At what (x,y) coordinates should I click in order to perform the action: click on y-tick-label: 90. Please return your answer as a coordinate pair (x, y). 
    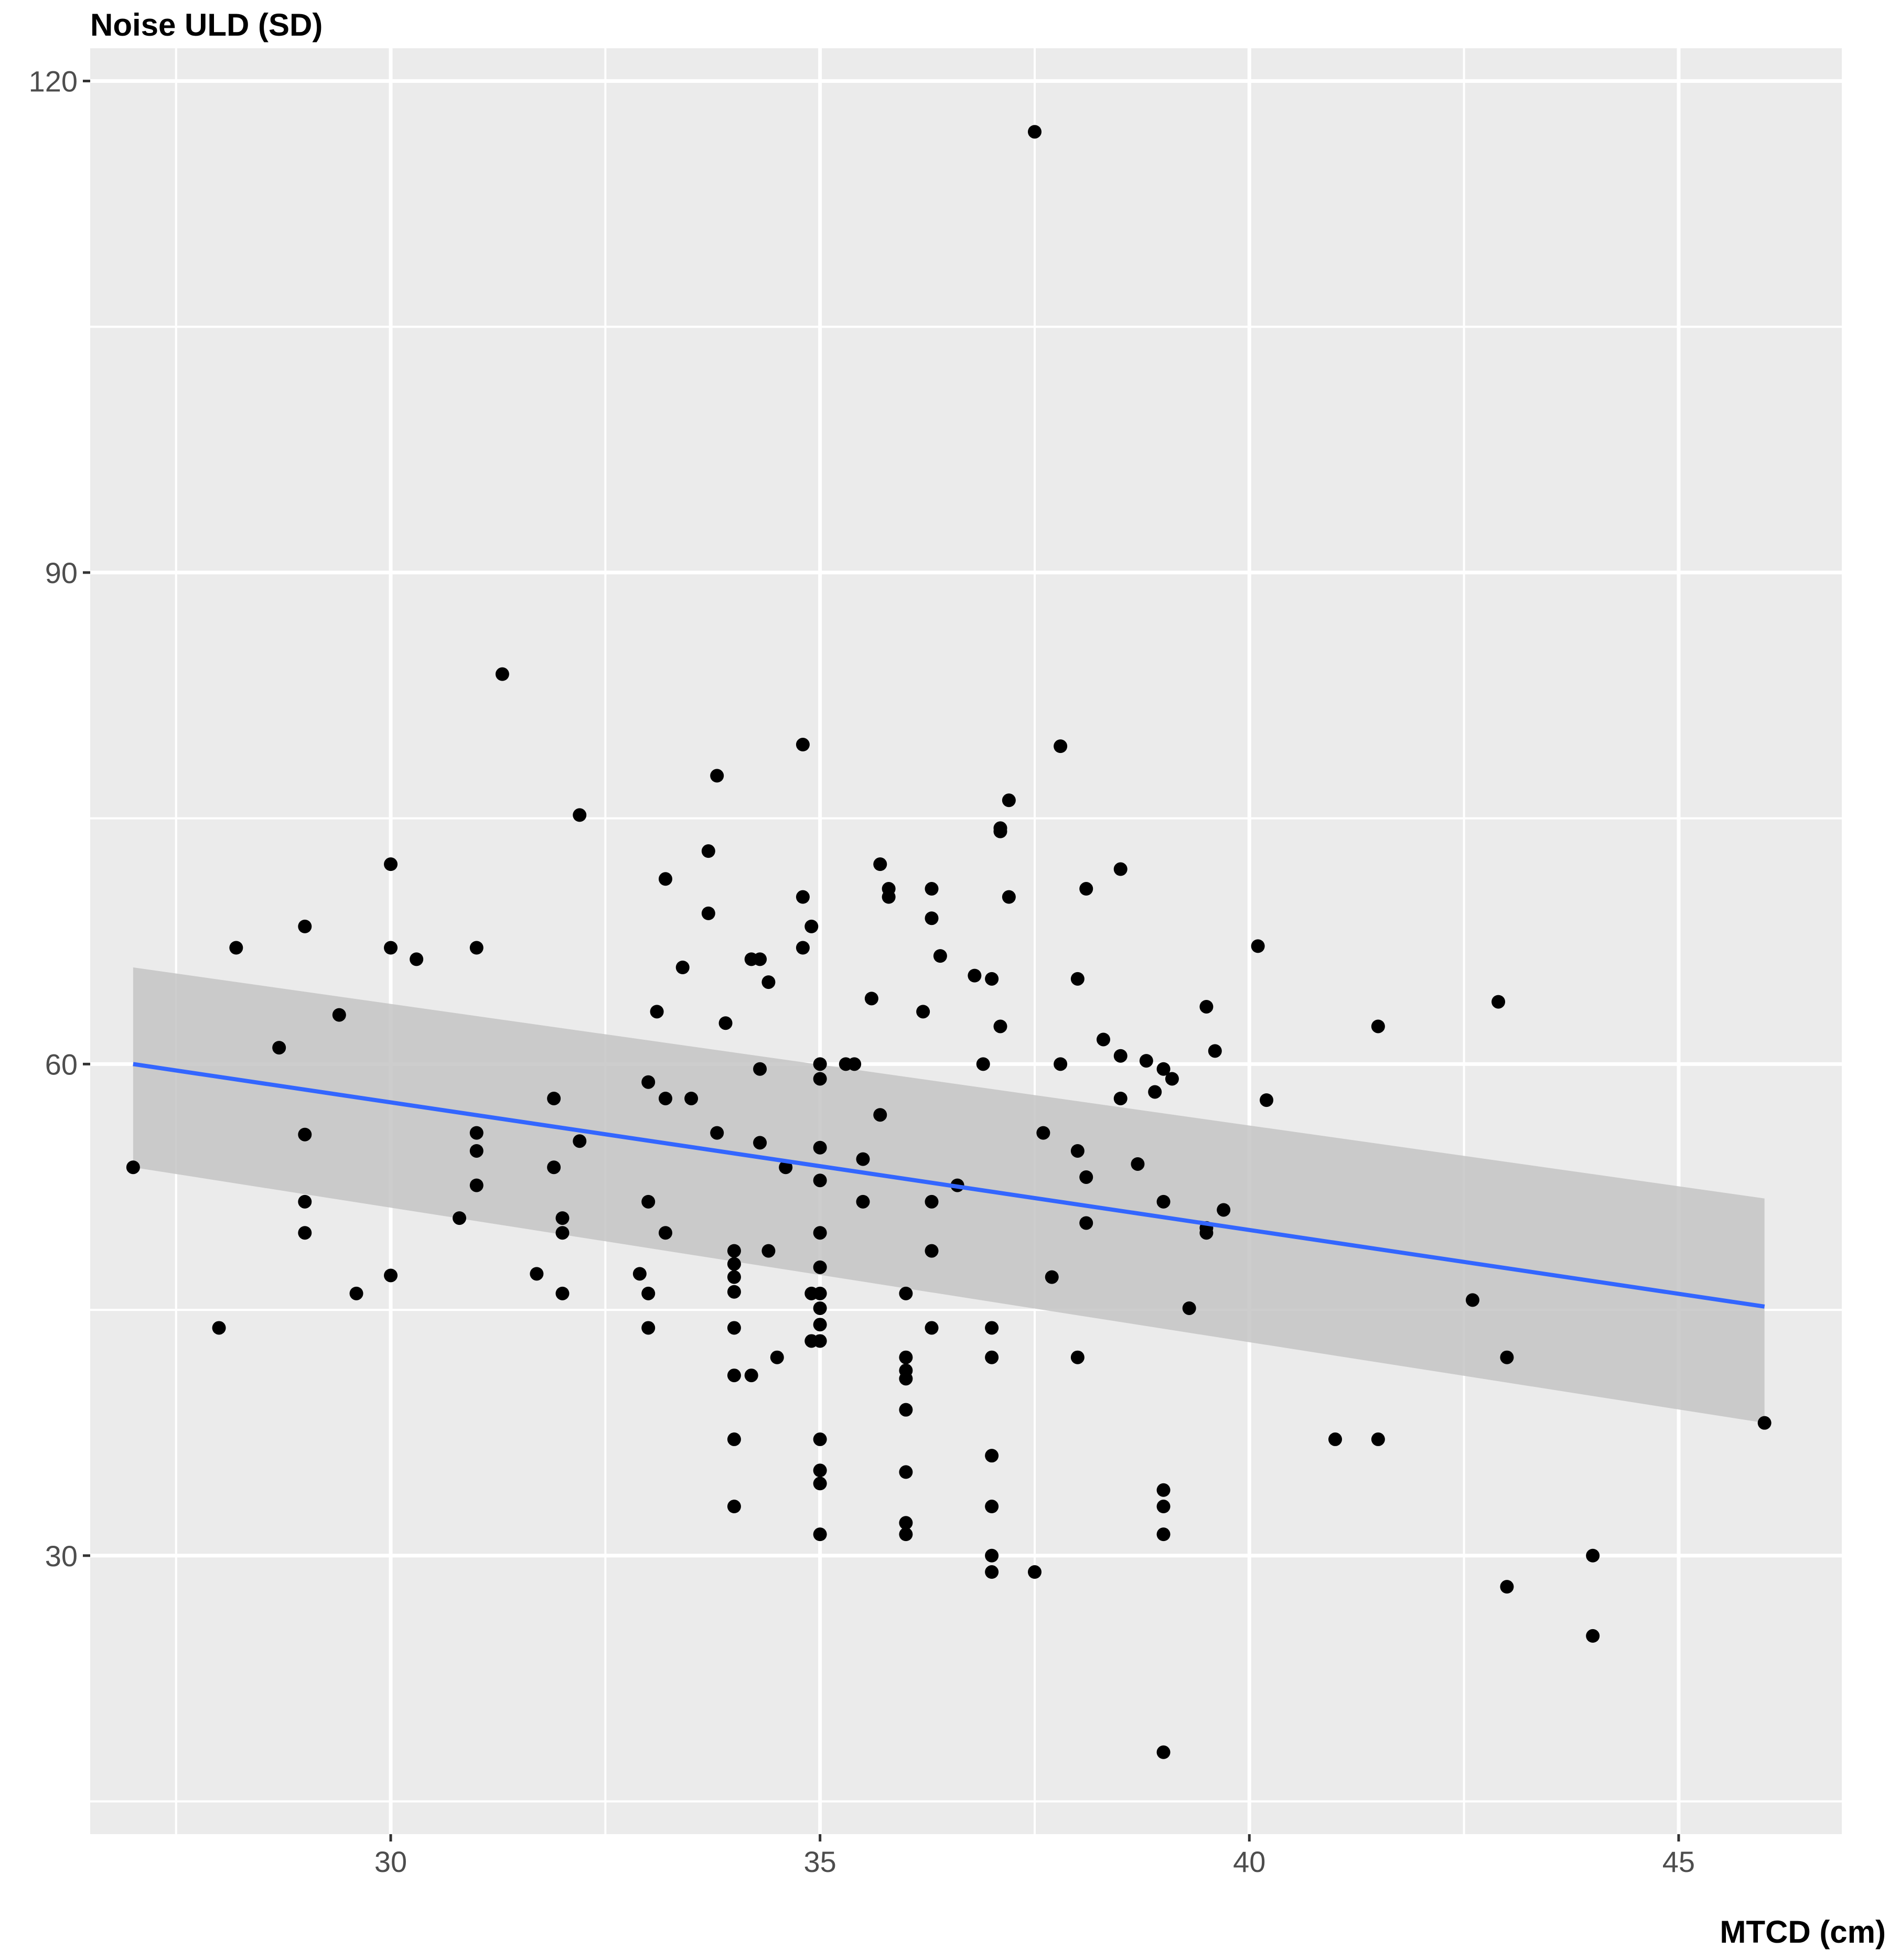
    Looking at the image, I should click on (61, 572).